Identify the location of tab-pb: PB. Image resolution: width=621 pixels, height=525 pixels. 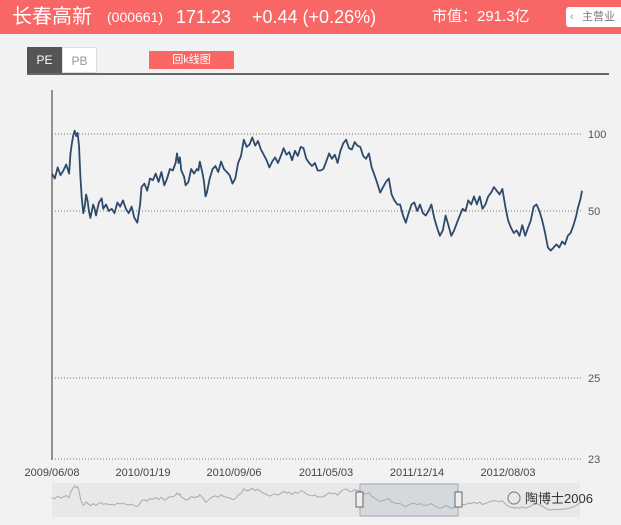
(79, 60).